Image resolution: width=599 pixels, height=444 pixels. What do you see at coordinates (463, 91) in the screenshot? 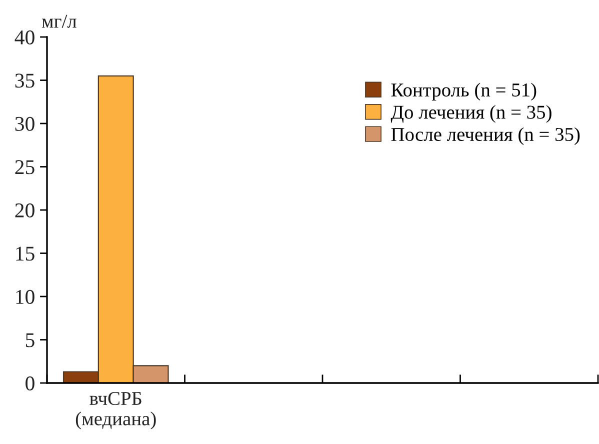
I see `legend-label: Контроль (n = 51)` at bounding box center [463, 91].